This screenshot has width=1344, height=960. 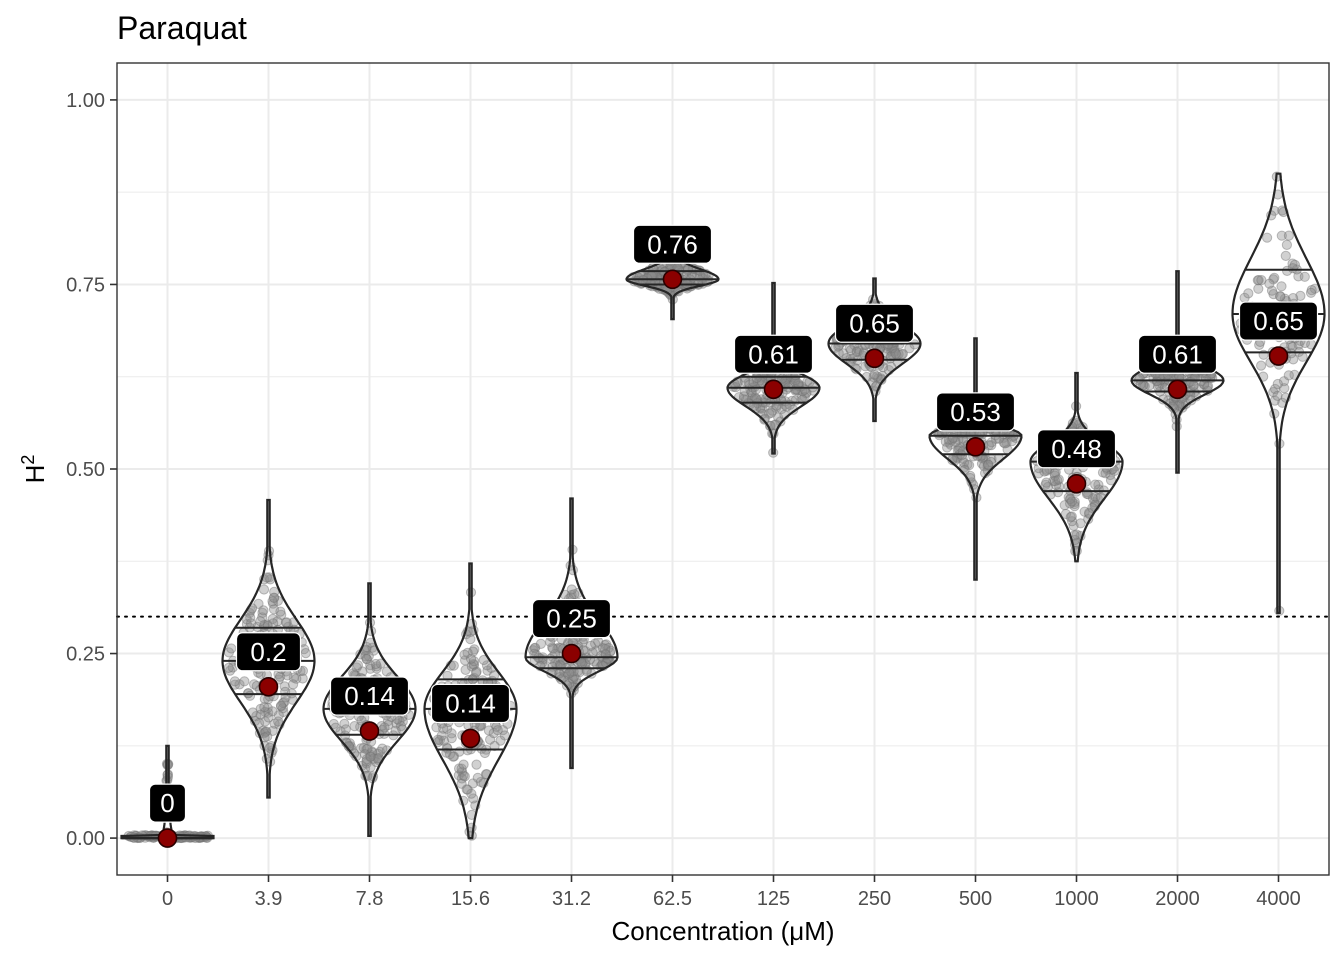 I want to click on violin-group, so click(x=672, y=288).